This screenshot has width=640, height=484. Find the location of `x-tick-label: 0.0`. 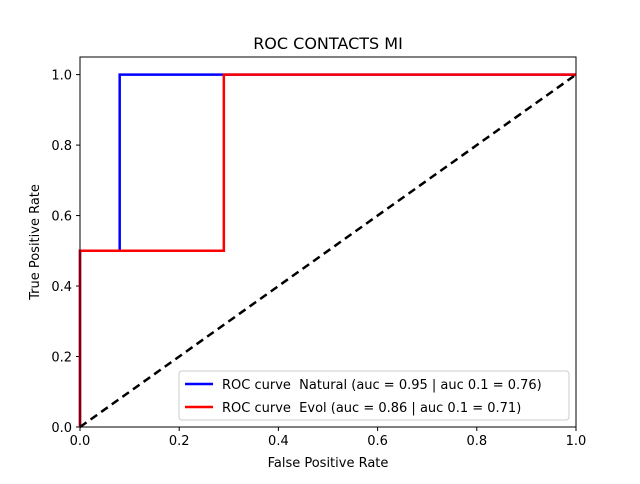

x-tick-label: 0.0 is located at coordinates (80, 441).